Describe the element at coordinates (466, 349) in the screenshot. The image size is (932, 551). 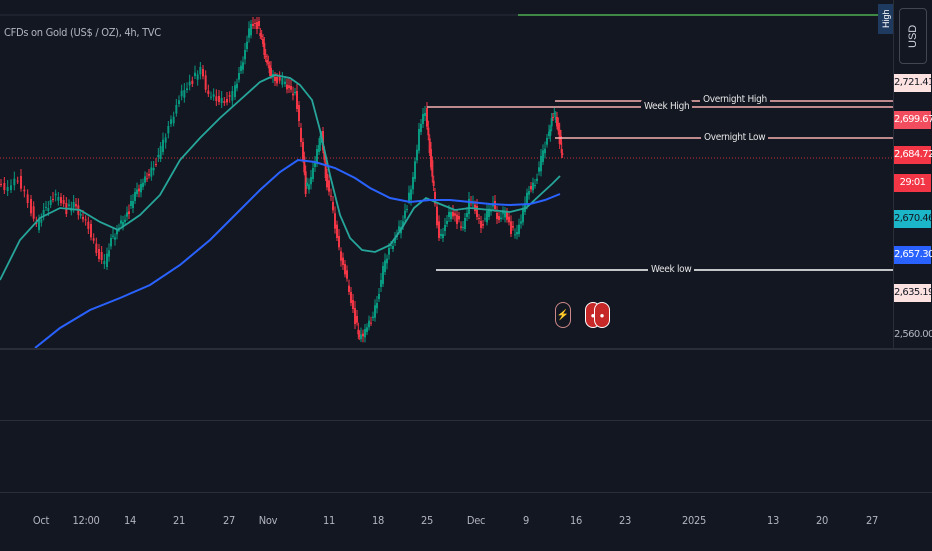
I see `pane-separator` at that location.